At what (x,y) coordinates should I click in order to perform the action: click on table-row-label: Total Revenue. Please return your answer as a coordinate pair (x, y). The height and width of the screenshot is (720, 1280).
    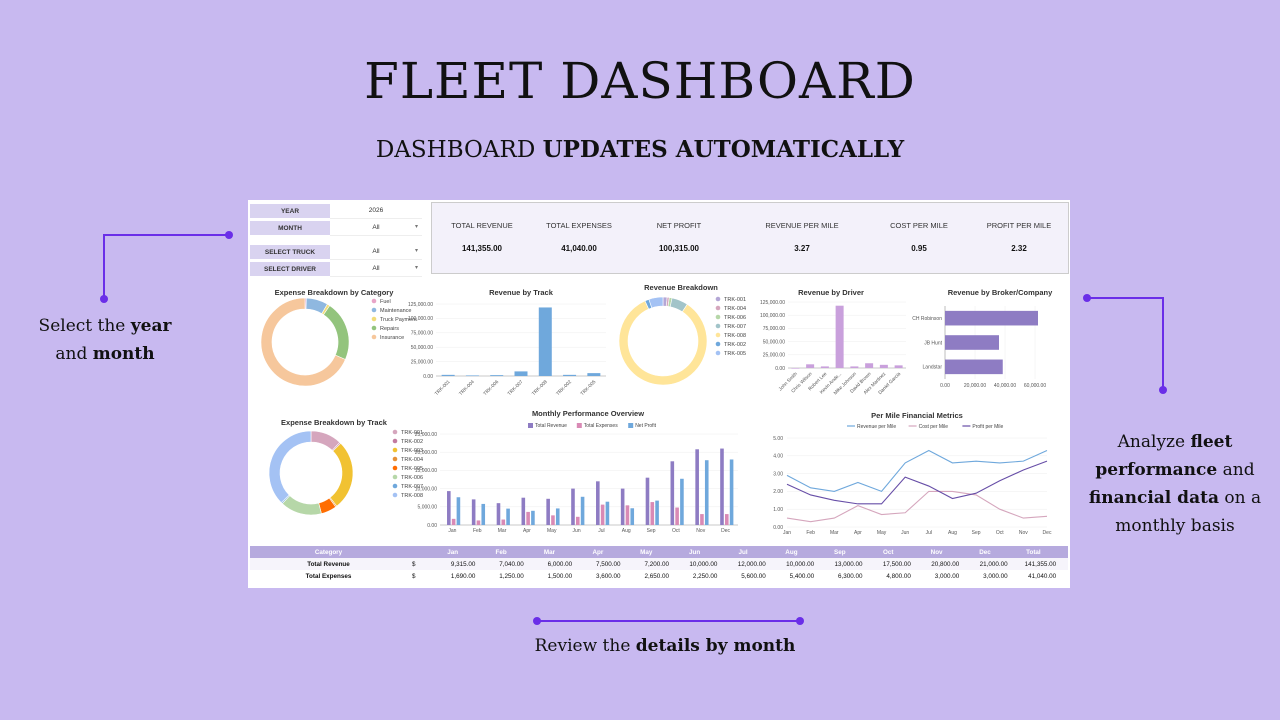
    Looking at the image, I should click on (328, 564).